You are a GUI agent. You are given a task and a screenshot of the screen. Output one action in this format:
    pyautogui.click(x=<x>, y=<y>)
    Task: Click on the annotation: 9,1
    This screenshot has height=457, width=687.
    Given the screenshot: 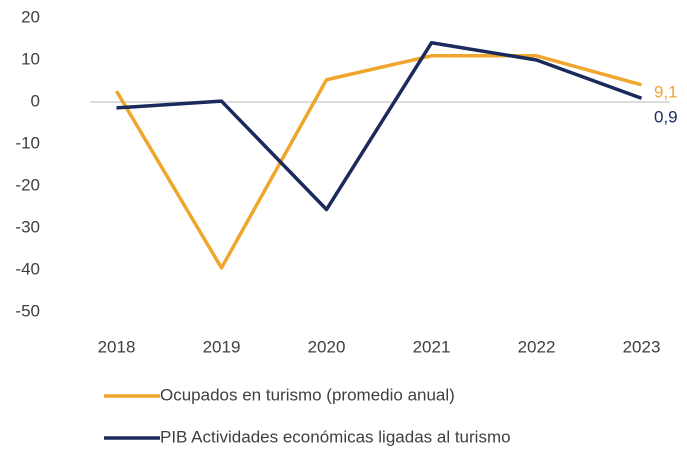 What is the action you would take?
    pyautogui.click(x=666, y=91)
    